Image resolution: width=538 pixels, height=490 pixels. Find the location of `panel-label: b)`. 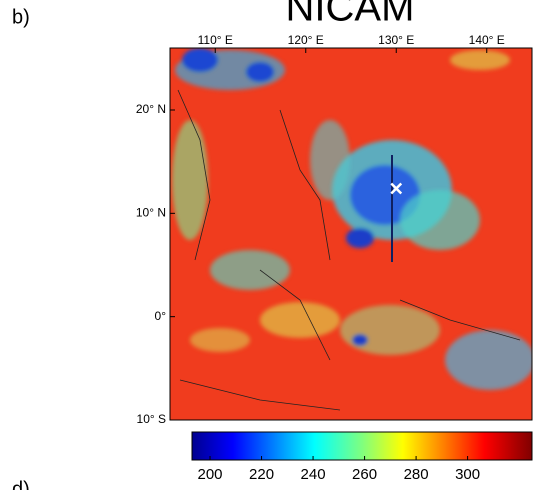

panel-label: b) is located at coordinates (21, 17).